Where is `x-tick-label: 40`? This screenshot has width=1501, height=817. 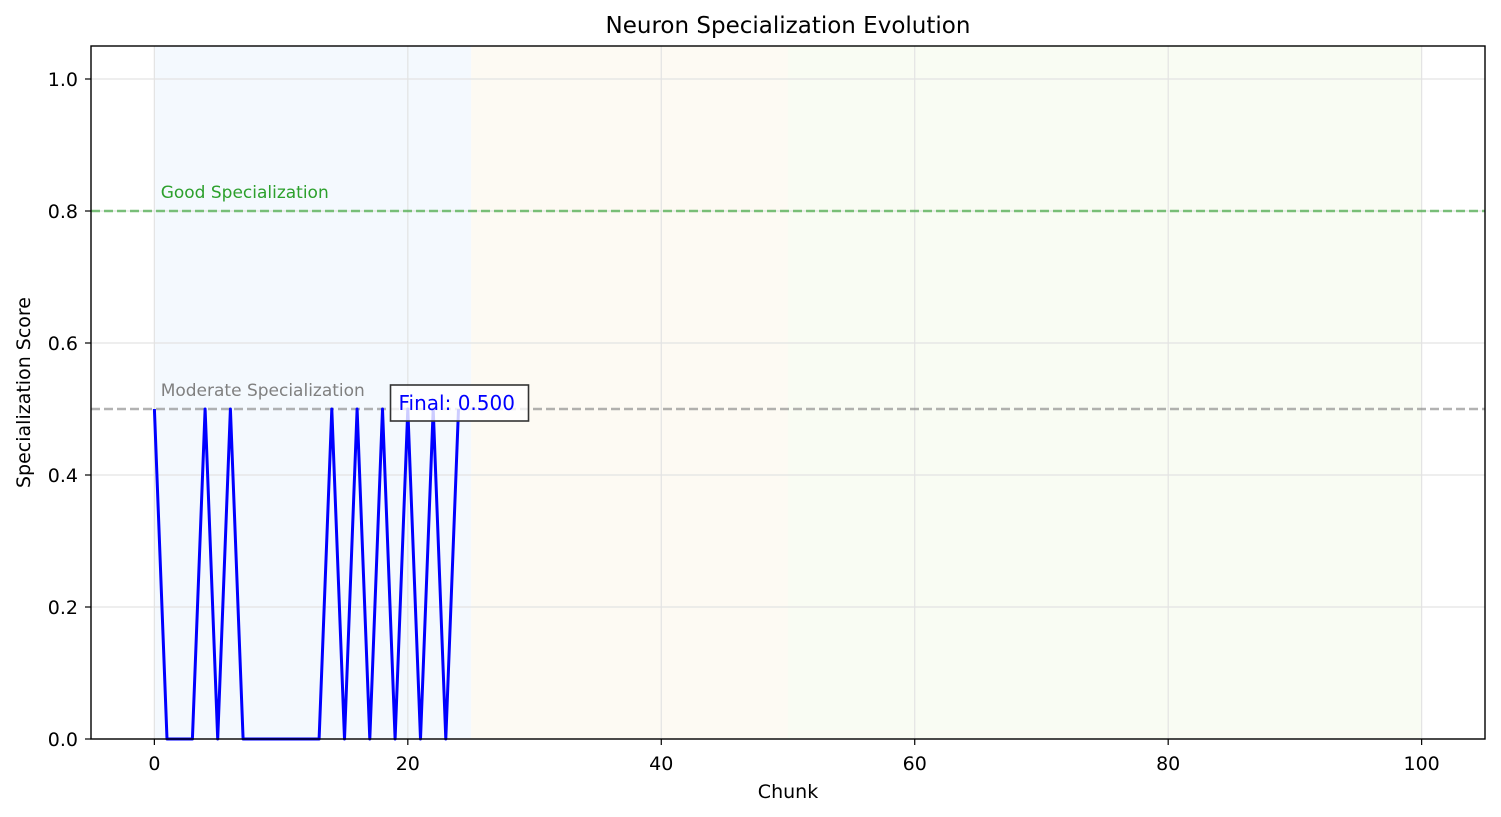 x-tick-label: 40 is located at coordinates (661, 764).